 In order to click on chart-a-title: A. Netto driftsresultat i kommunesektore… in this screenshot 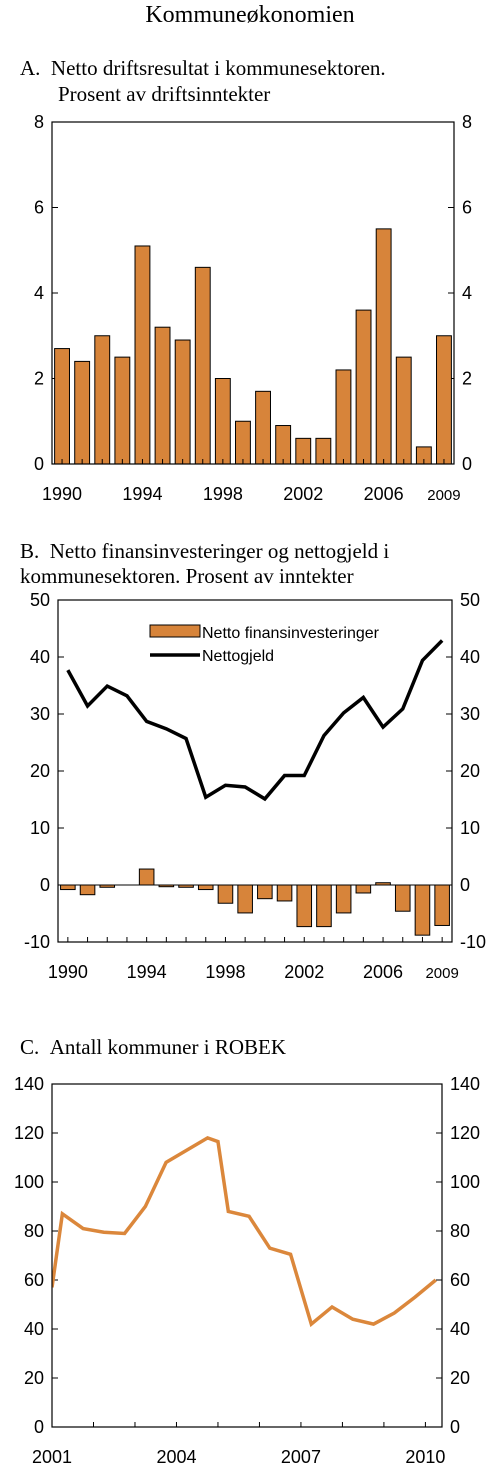, I will do `click(203, 68)`.